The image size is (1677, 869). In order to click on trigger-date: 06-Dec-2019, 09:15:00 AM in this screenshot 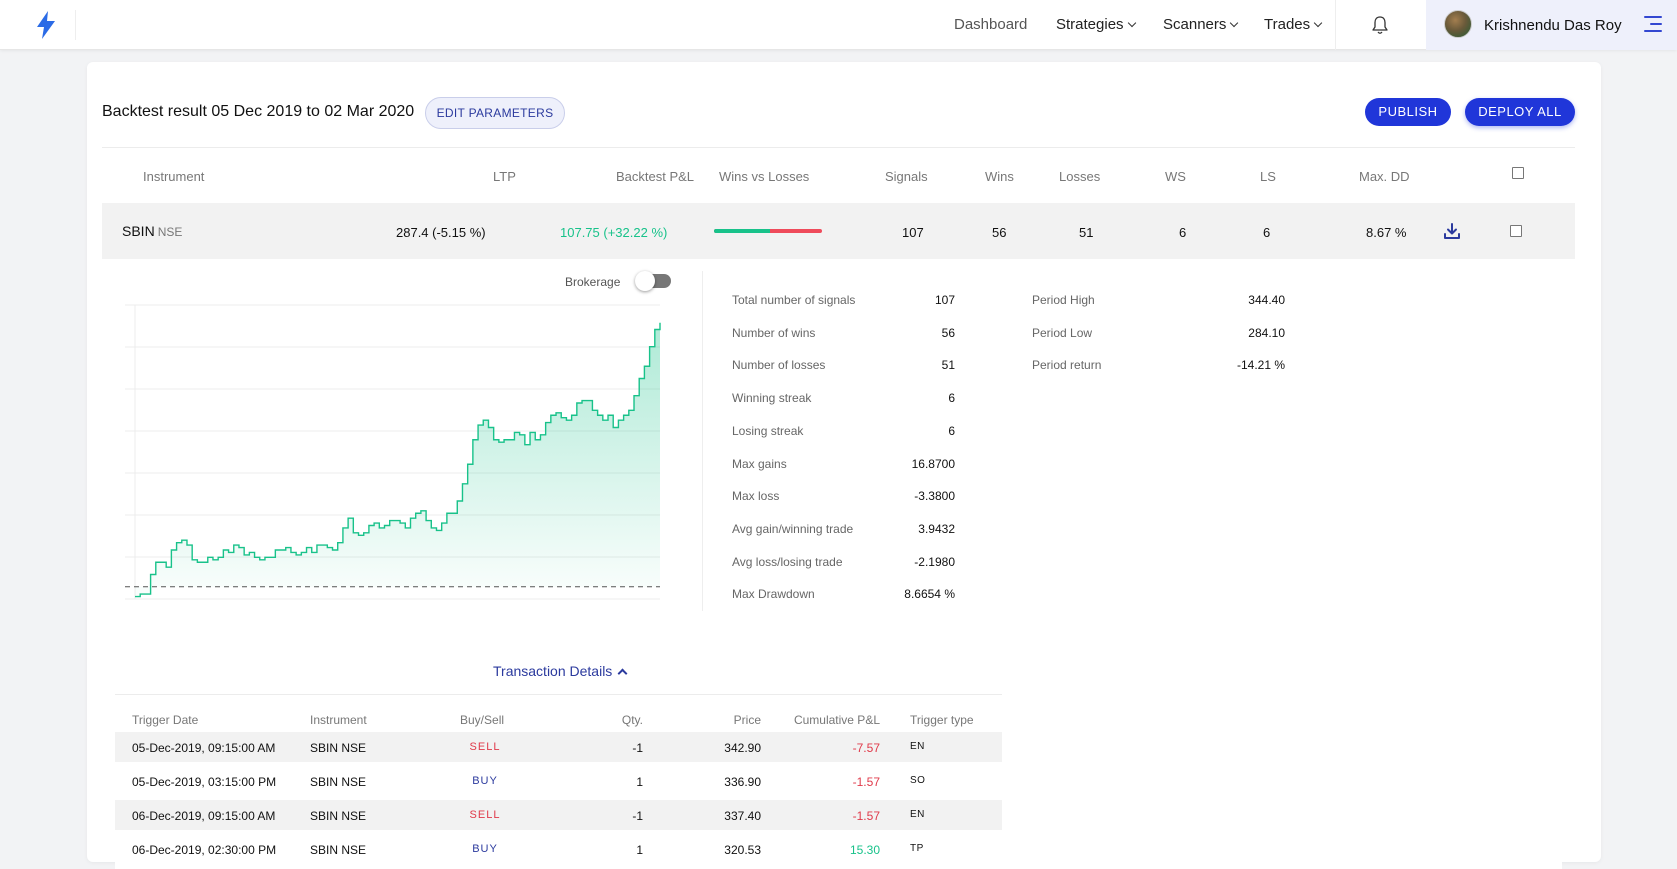, I will do `click(204, 816)`.